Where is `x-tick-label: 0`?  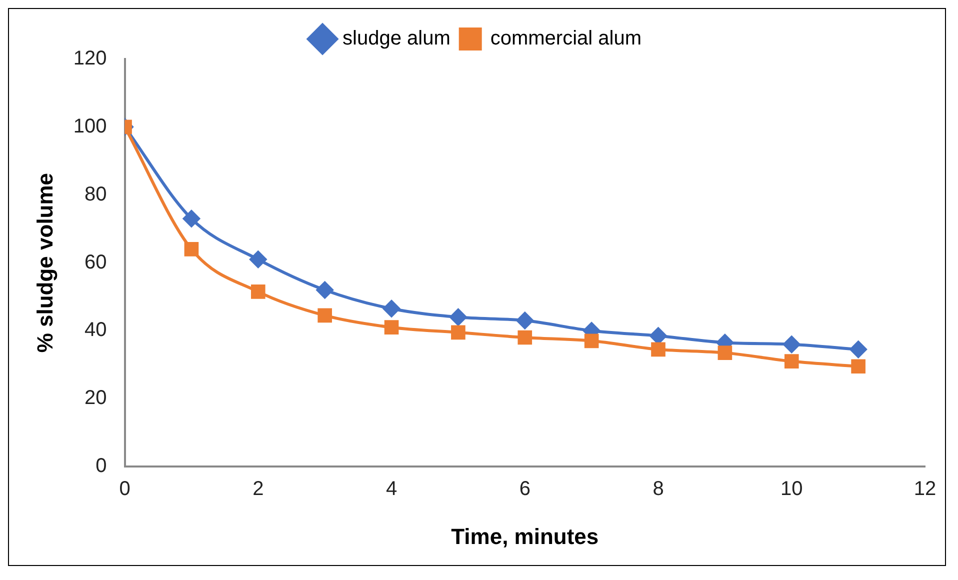
x-tick-label: 0 is located at coordinates (124, 489).